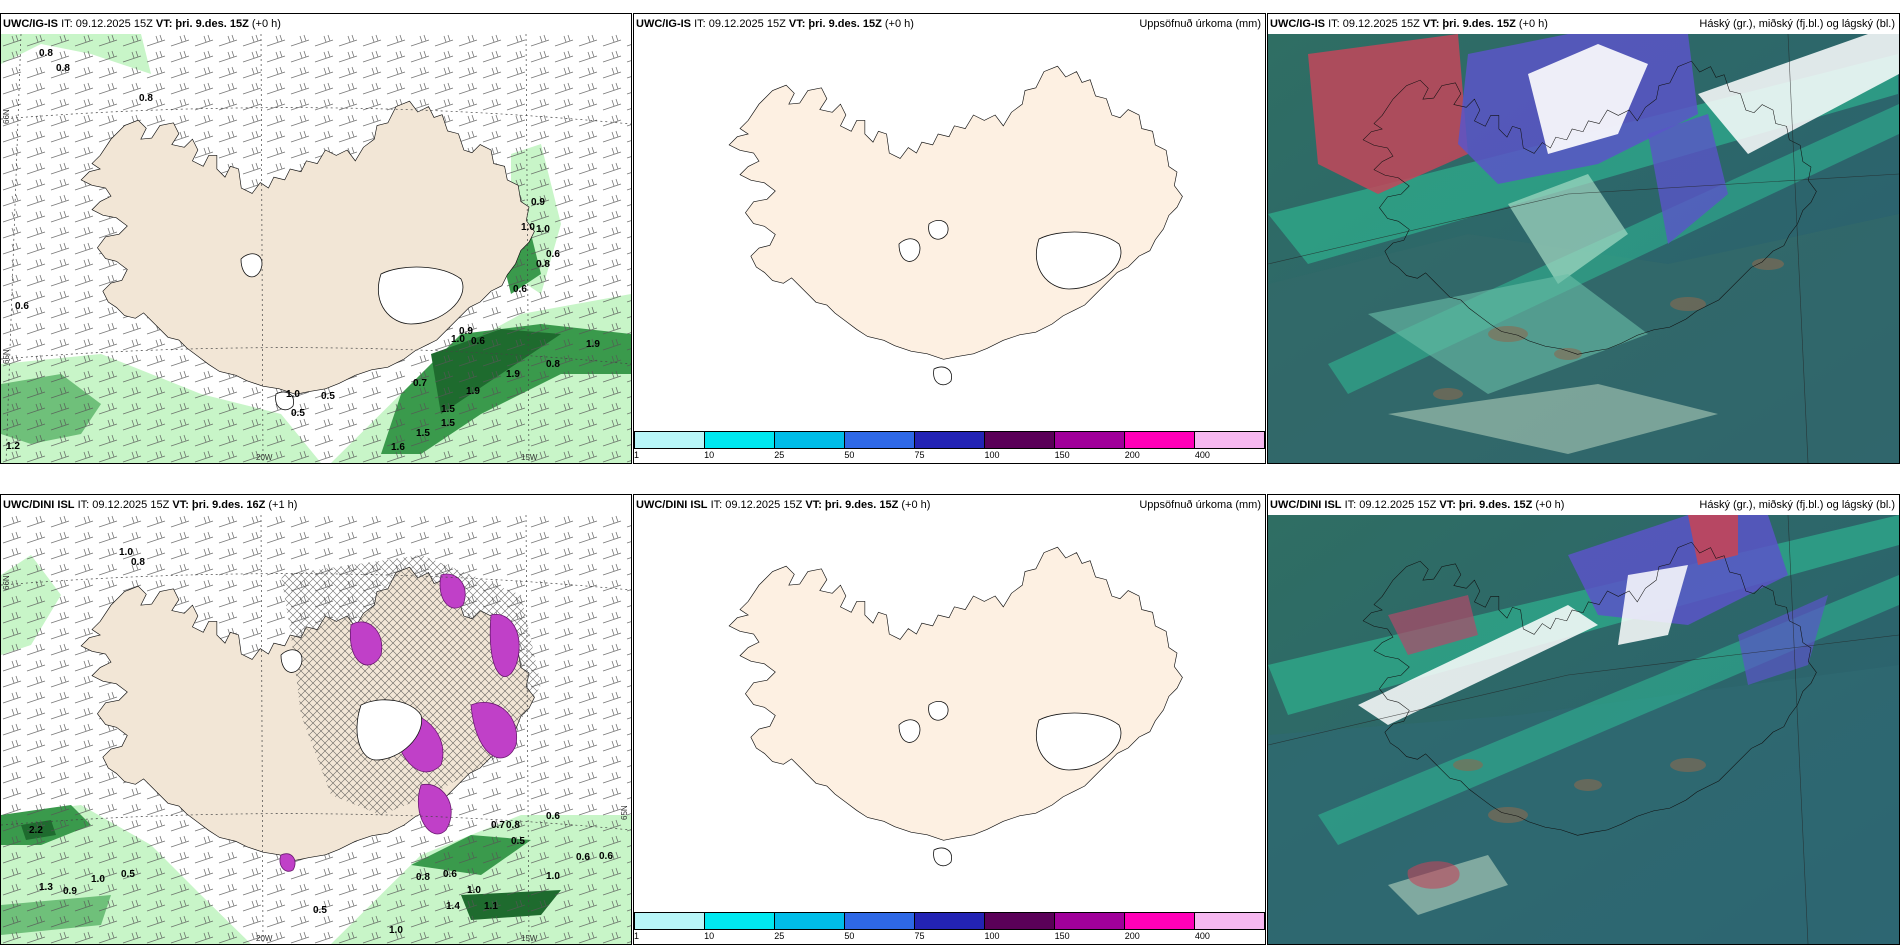 The width and height of the screenshot is (1900, 950). I want to click on cloud-cover-map, so click(1583, 729).